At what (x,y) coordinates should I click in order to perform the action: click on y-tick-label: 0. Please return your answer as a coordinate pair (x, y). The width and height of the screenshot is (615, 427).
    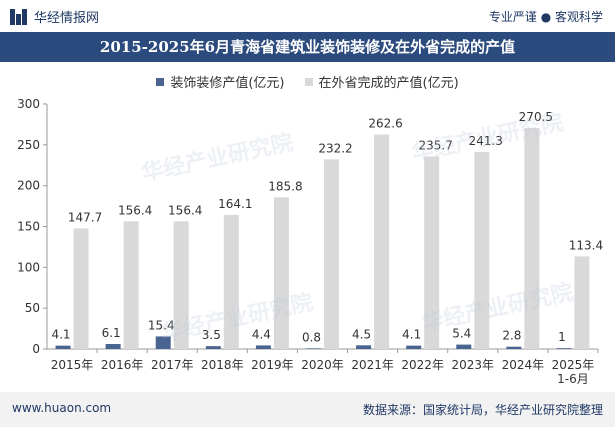
    Looking at the image, I should click on (36, 349).